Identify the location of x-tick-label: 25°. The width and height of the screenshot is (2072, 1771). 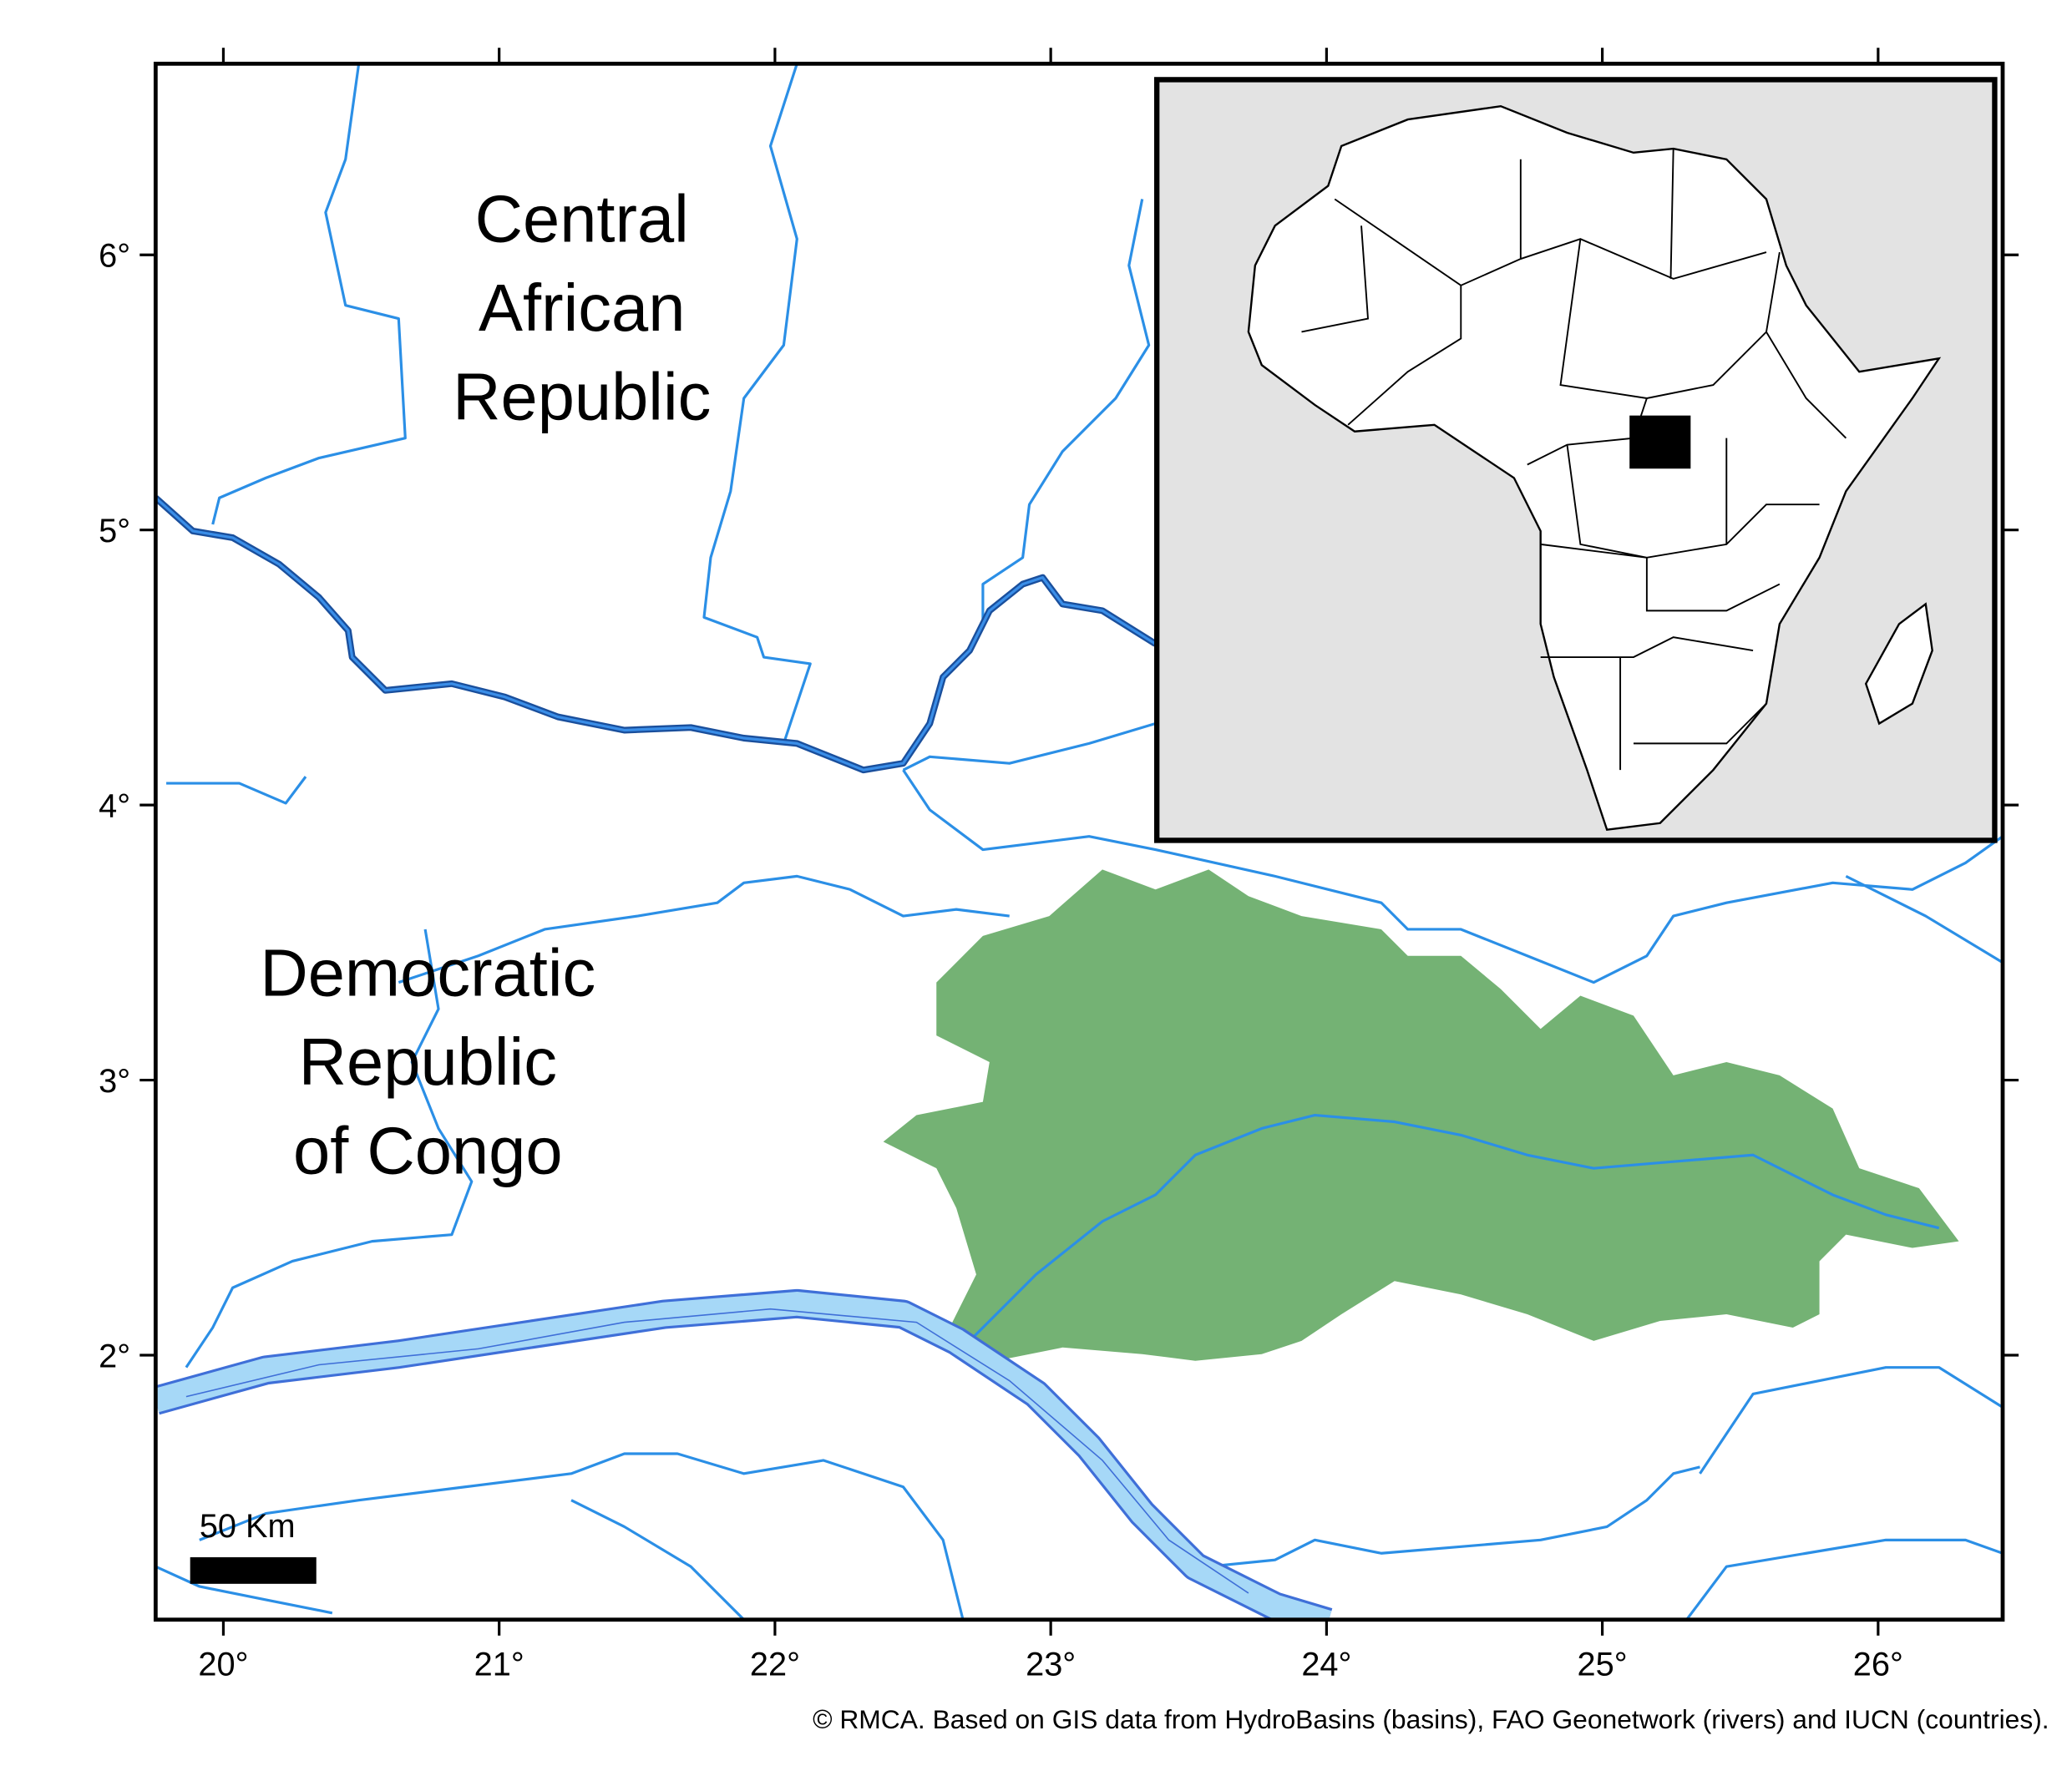
(1603, 1665).